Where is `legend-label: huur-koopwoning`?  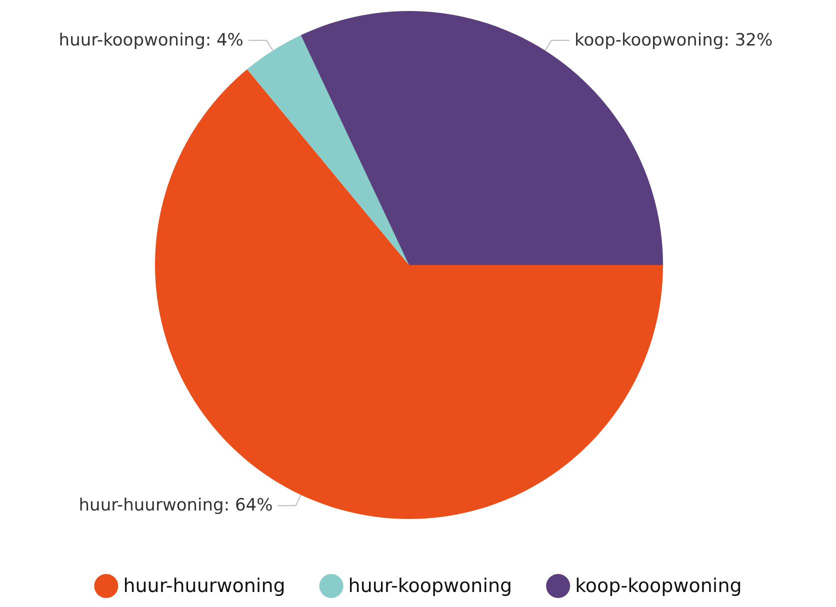 legend-label: huur-koopwoning is located at coordinates (430, 586).